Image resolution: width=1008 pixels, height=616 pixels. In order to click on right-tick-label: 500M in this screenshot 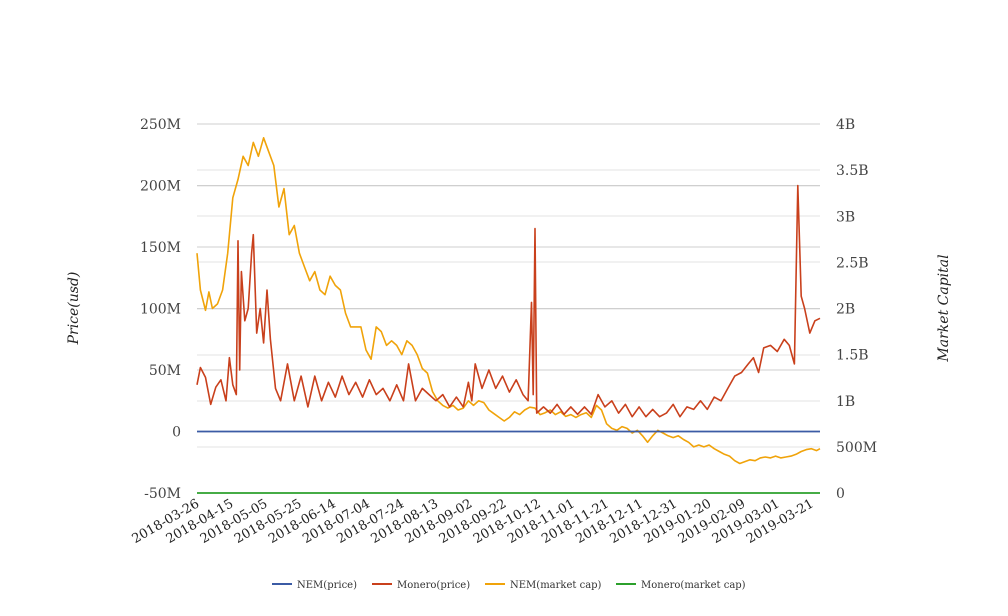, I will do `click(856, 448)`.